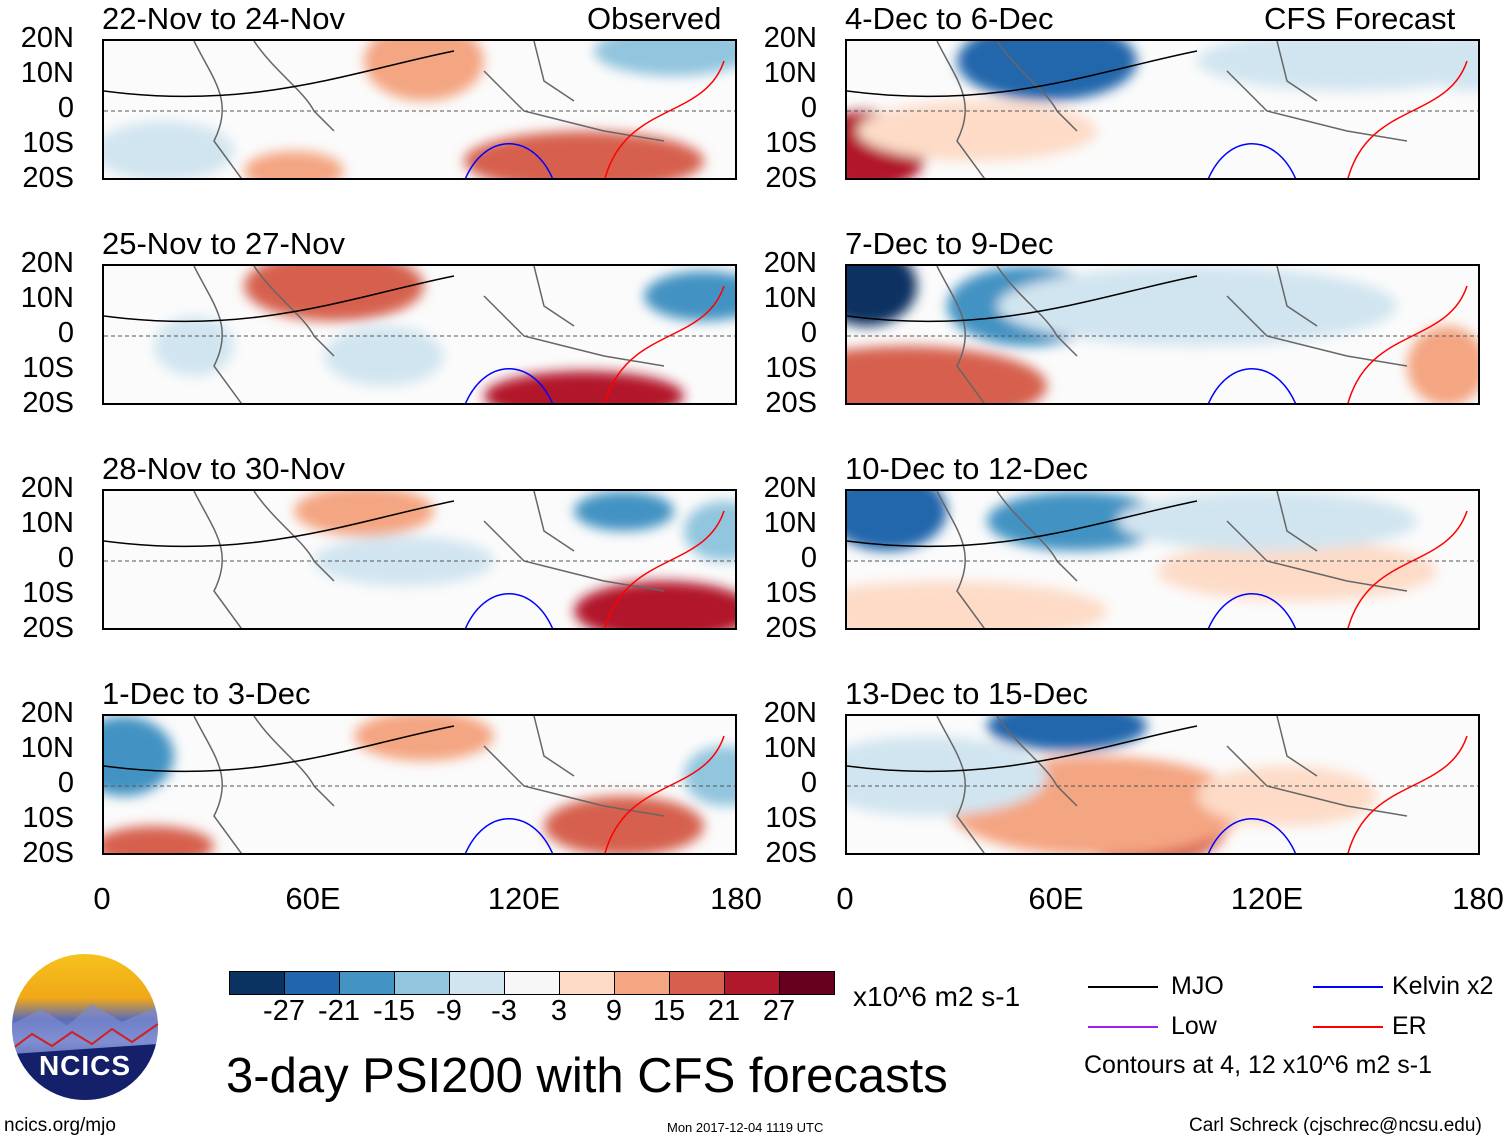  What do you see at coordinates (60, 1125) in the screenshot?
I see `footer-url: ncics.org/mjo` at bounding box center [60, 1125].